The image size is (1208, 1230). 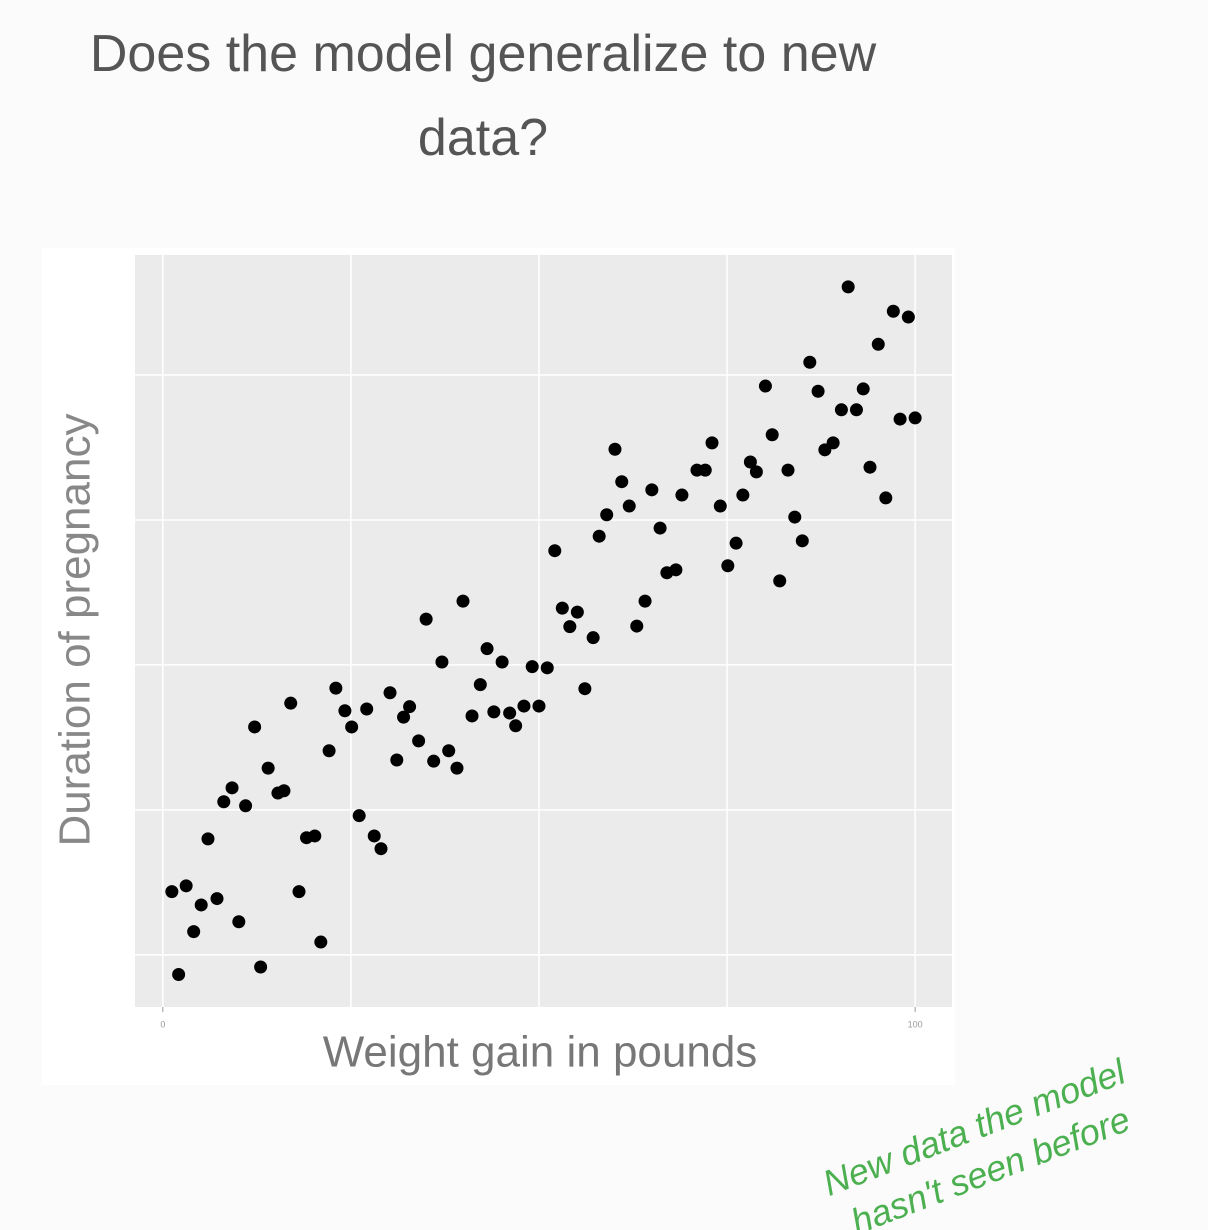 What do you see at coordinates (540, 1052) in the screenshot?
I see `x-axis-label: Weight gain in pounds` at bounding box center [540, 1052].